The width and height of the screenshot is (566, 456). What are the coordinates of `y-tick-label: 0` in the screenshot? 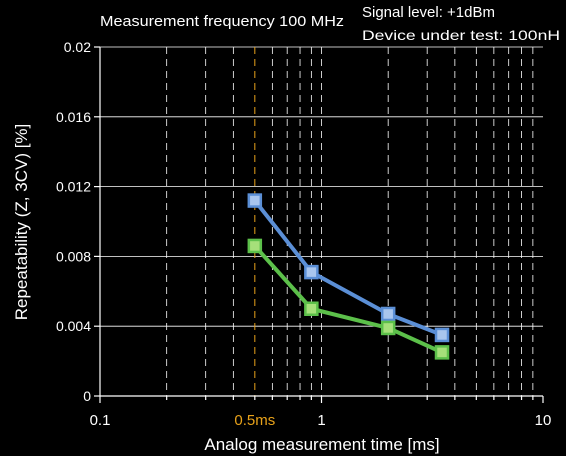 It's located at (87, 396).